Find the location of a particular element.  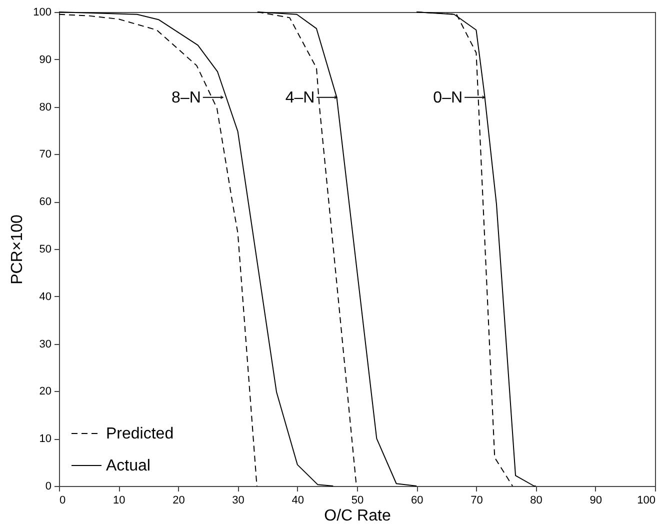

x-tick-label: 70 is located at coordinates (476, 500).